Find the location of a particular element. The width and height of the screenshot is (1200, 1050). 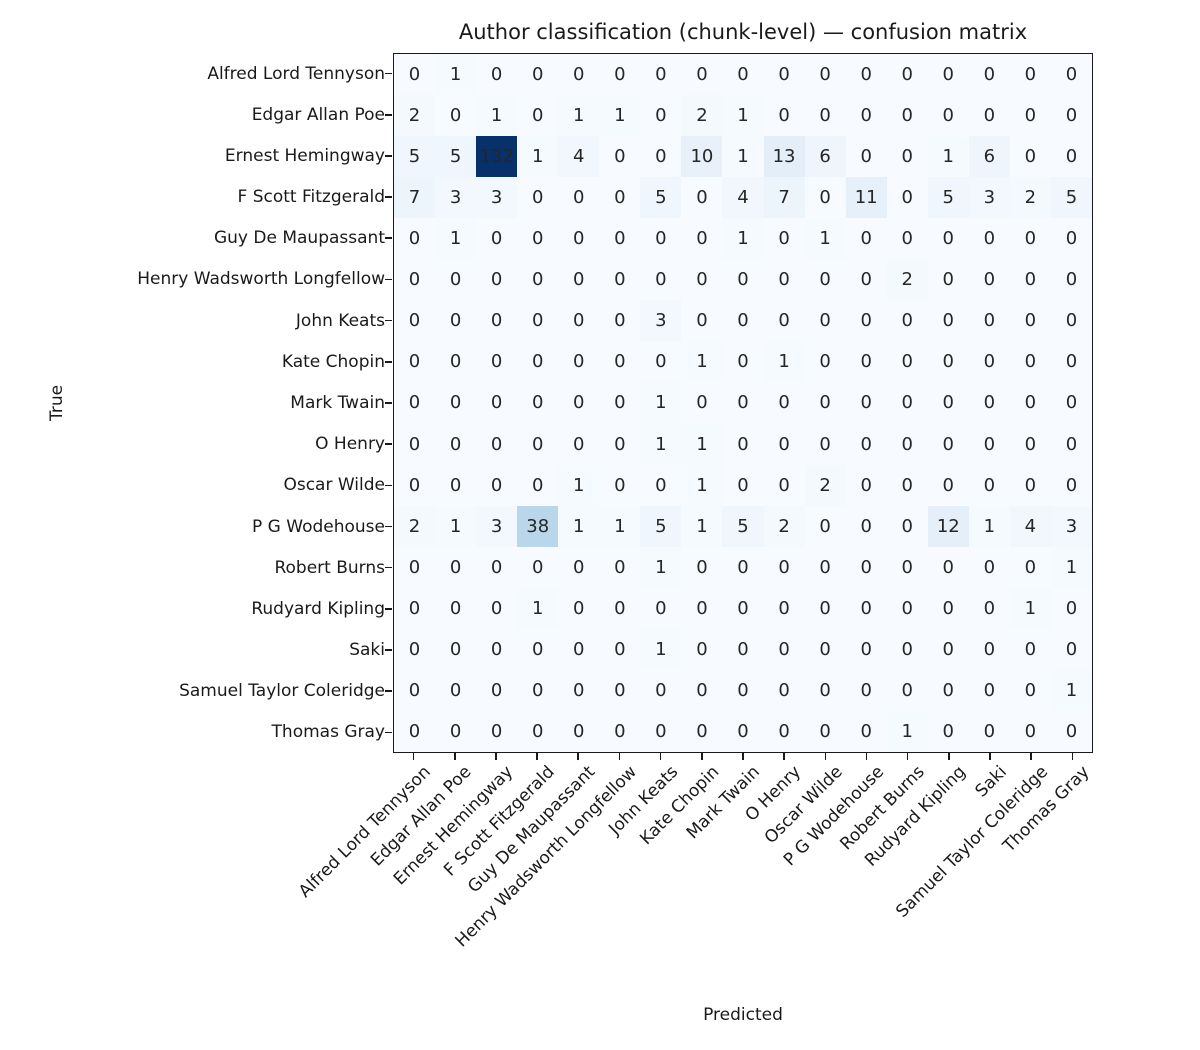

y-tick-label: Henry Wadsworth Longfellow is located at coordinates (261, 279).